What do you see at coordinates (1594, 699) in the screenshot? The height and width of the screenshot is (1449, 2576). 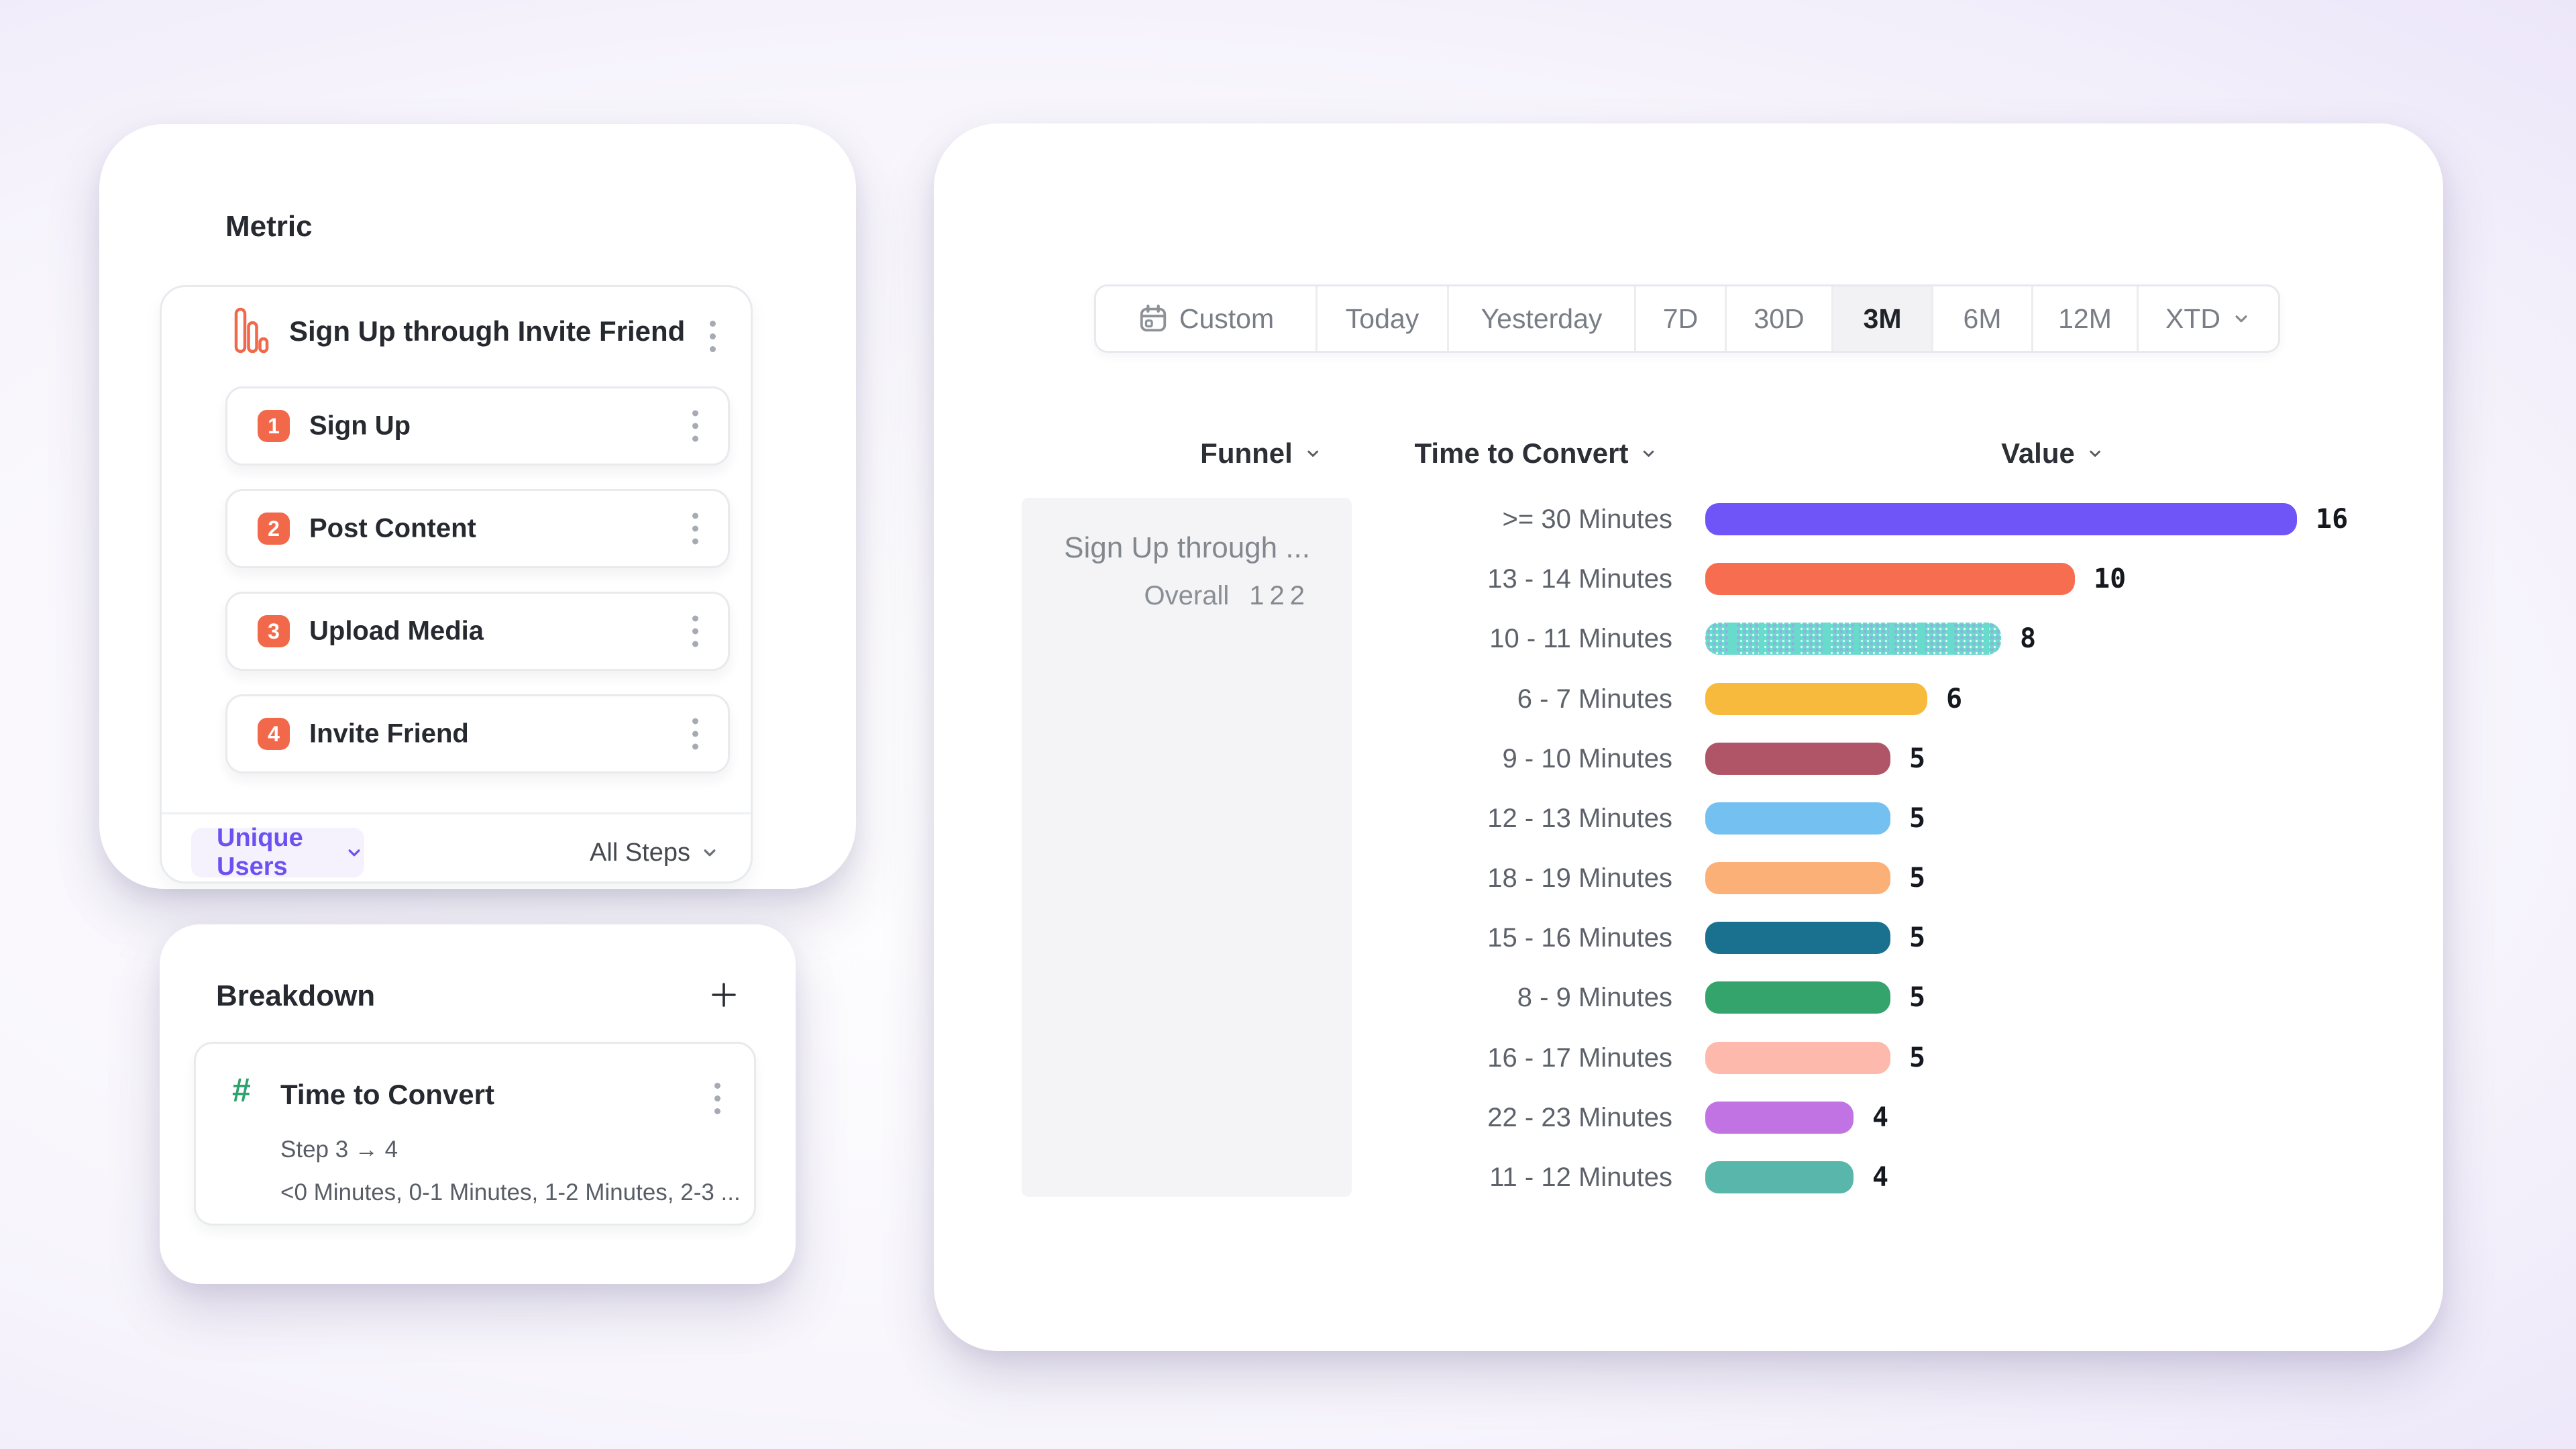 I see `bar-row-label: 6 - 7 Minutes` at bounding box center [1594, 699].